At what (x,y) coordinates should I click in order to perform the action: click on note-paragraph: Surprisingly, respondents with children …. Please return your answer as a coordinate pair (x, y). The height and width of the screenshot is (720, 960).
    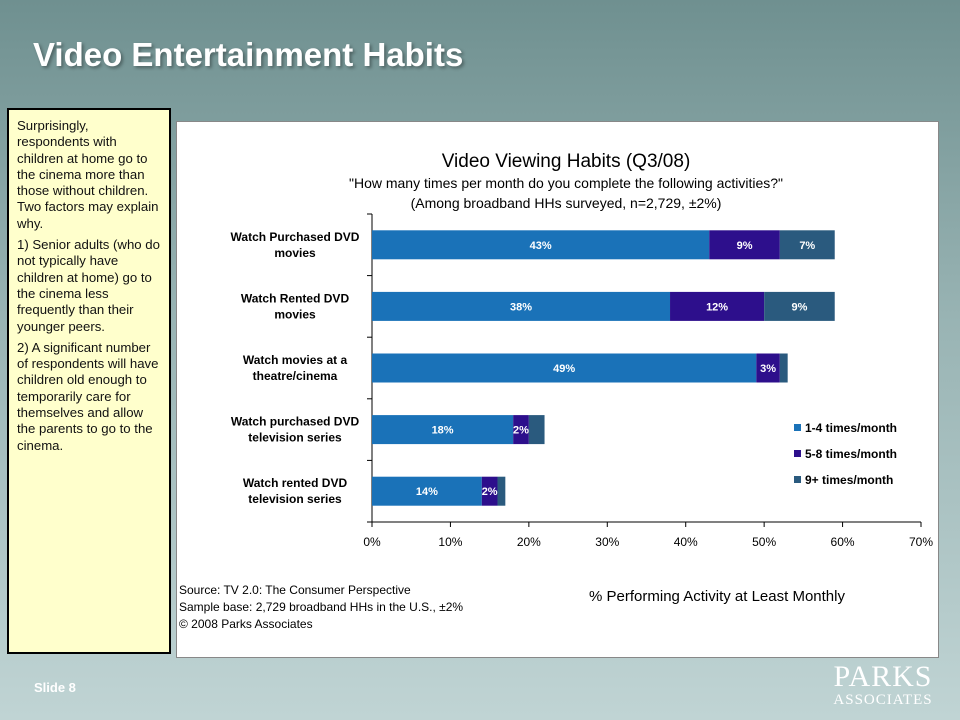
    Looking at the image, I should click on (88, 174).